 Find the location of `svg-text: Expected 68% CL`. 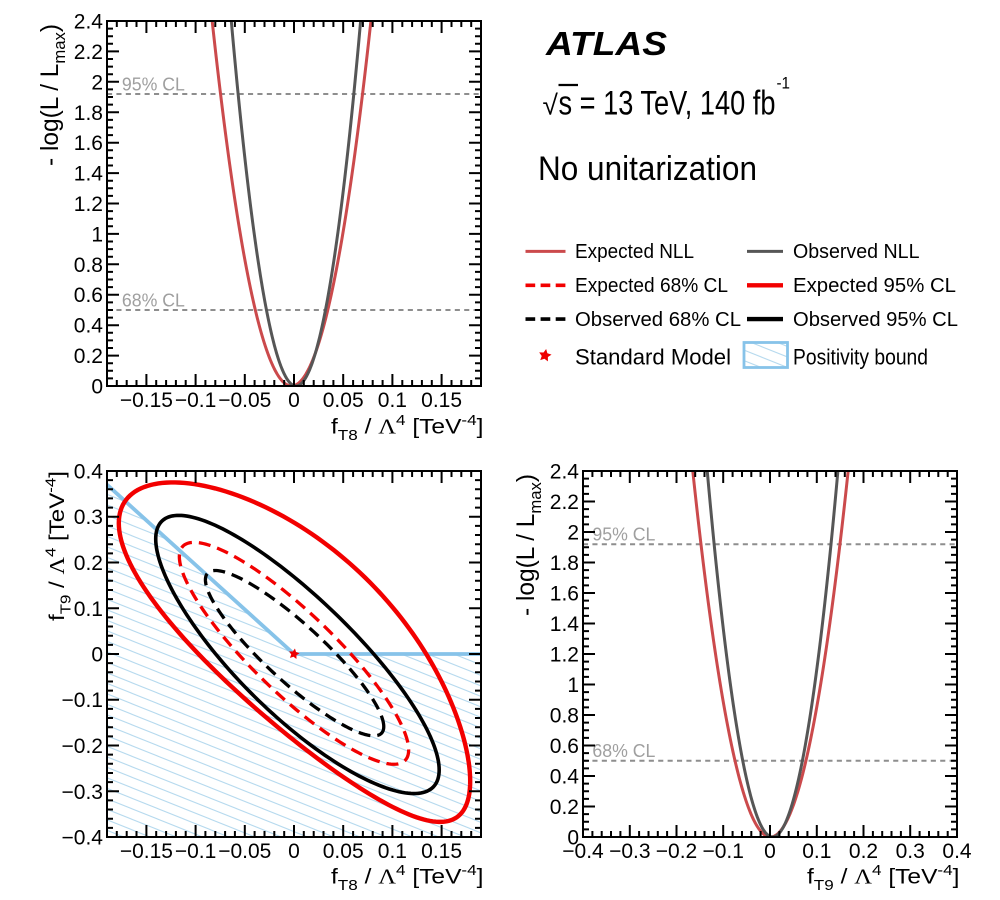

svg-text: Expected 68% CL is located at coordinates (651, 286).